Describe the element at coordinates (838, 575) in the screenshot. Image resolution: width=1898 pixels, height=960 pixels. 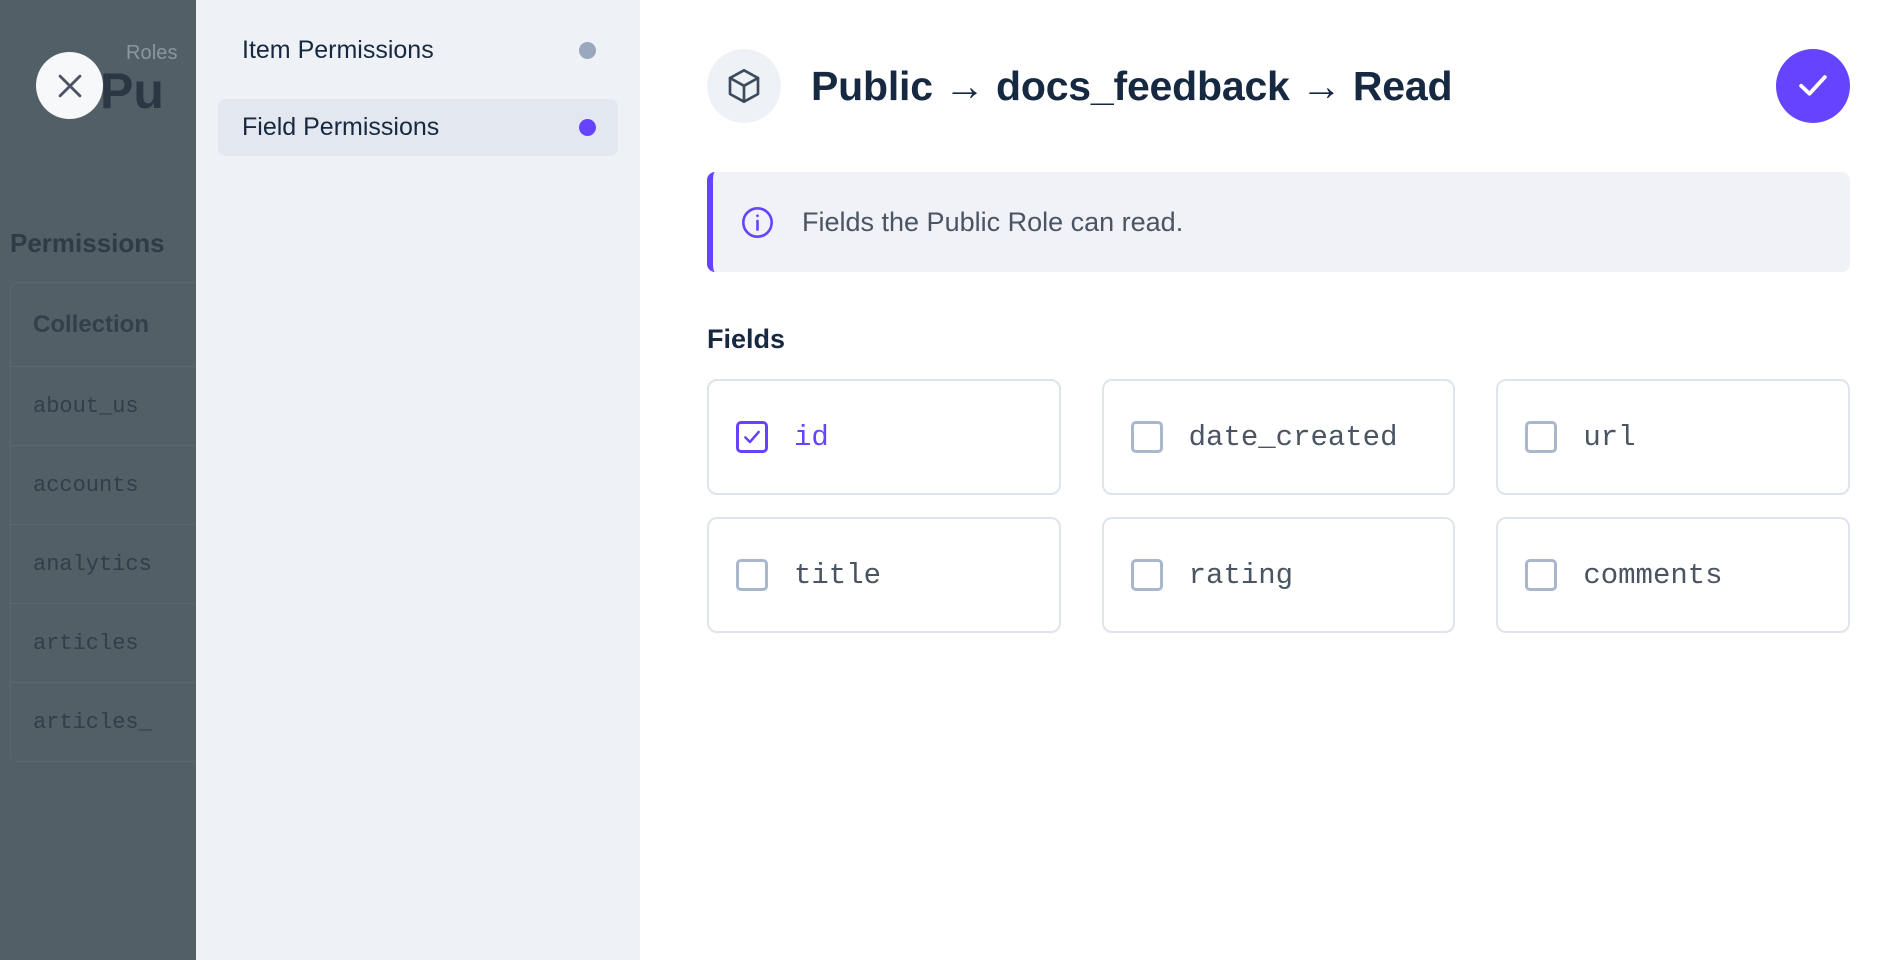
I see `field-label: title` at that location.